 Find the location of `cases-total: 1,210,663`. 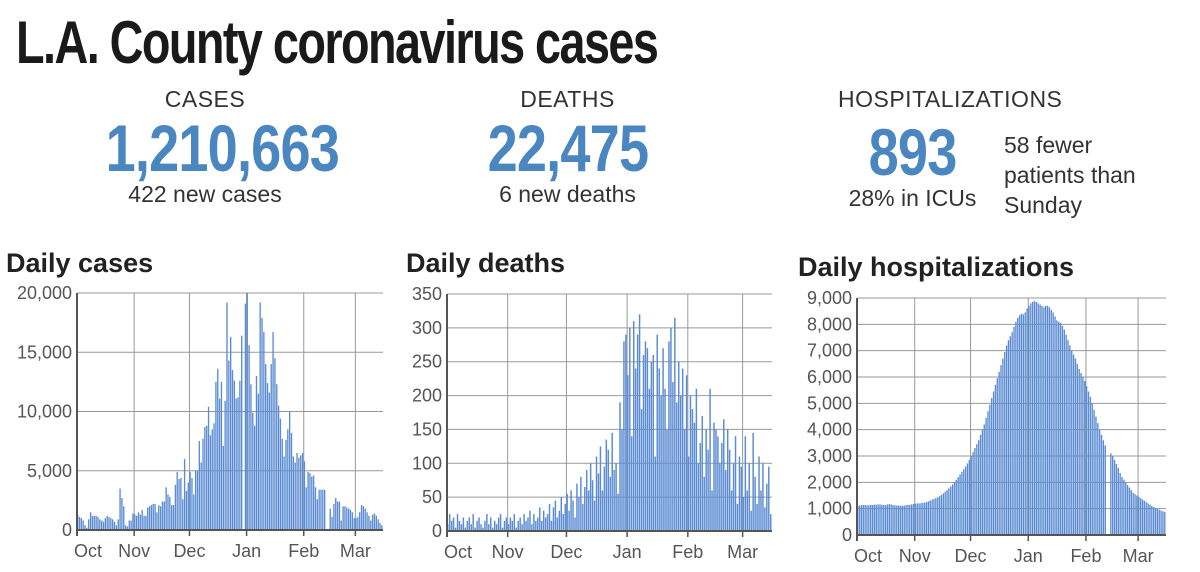

cases-total: 1,210,663 is located at coordinates (222, 148).